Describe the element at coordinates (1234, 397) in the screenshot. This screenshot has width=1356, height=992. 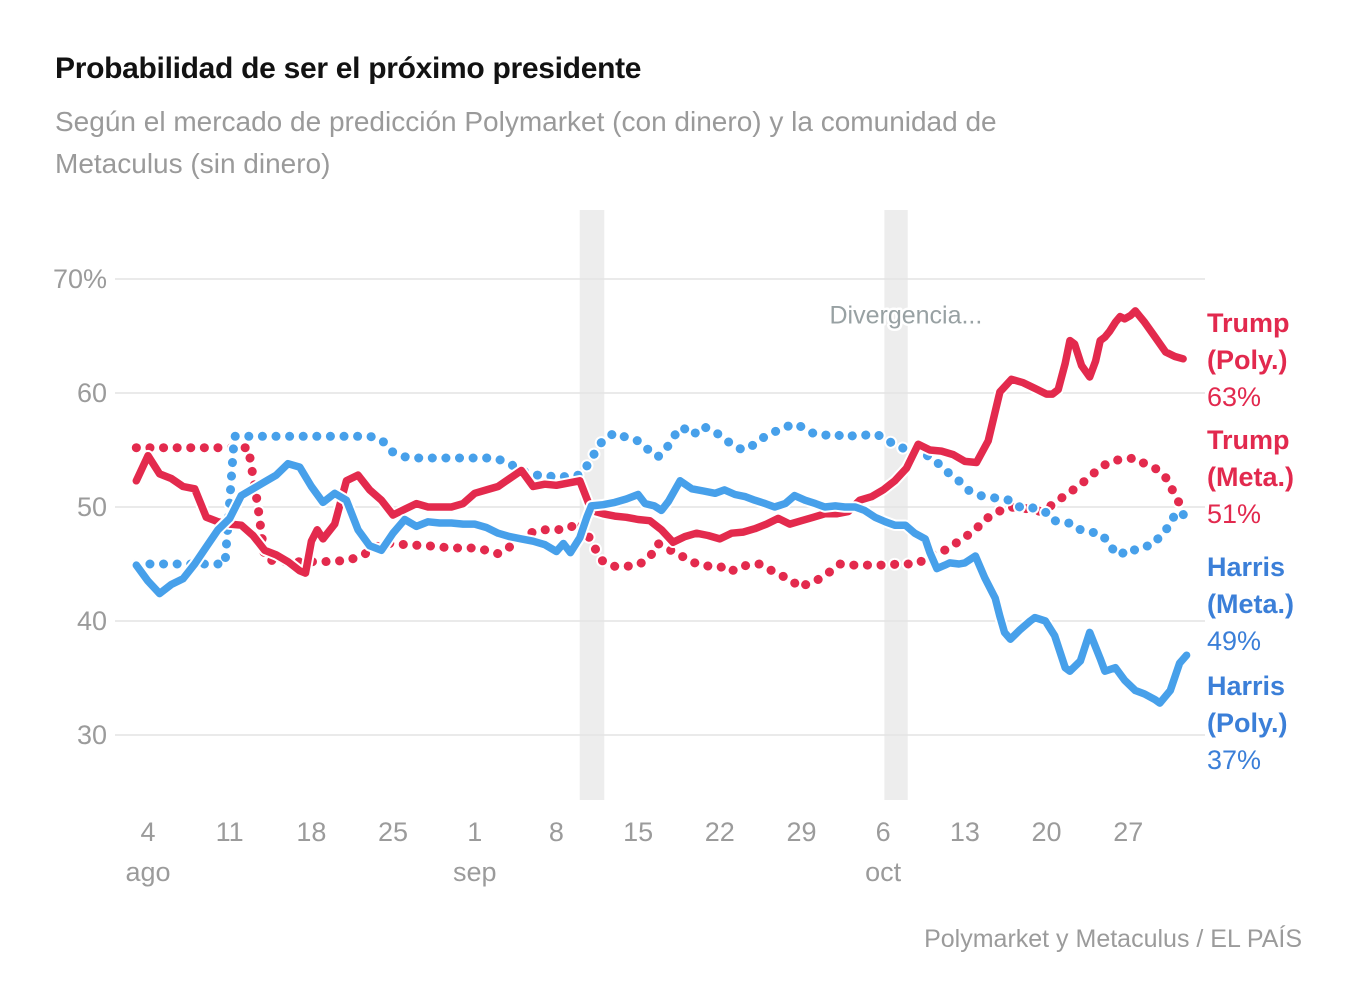
I see `legend-series-value: 63%` at that location.